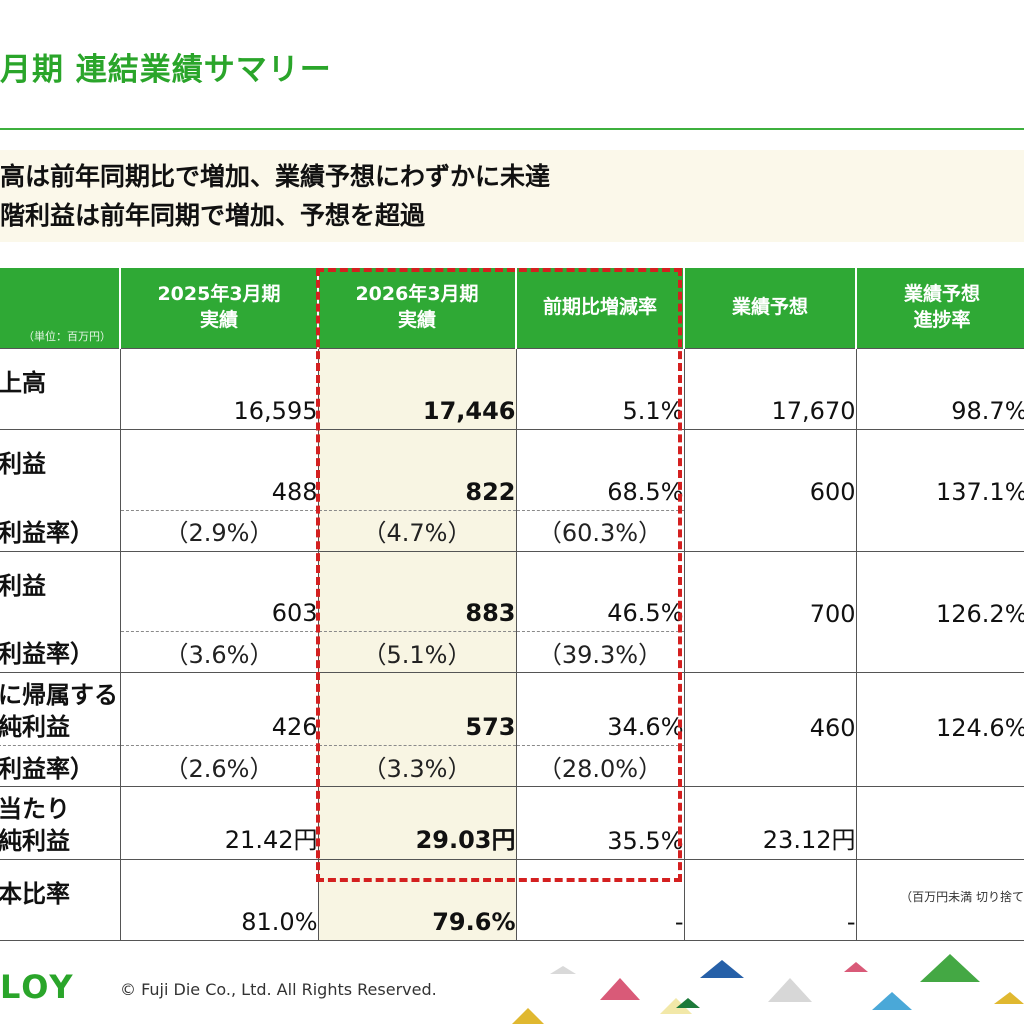 The height and width of the screenshot is (1024, 1024). What do you see at coordinates (940, 766) in the screenshot?
I see `net-rate-progress-empty` at bounding box center [940, 766].